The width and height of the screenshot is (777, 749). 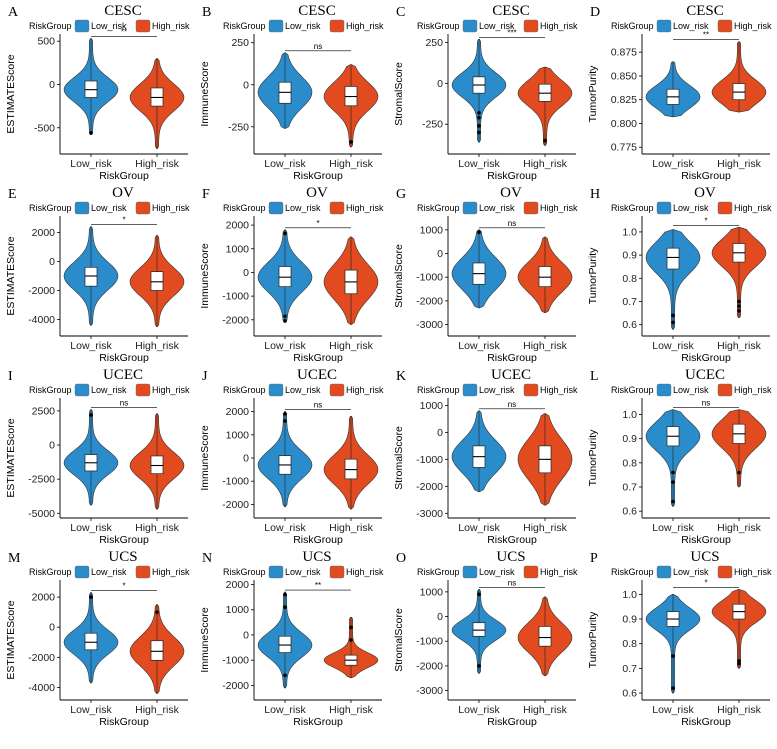 What do you see at coordinates (12, 194) in the screenshot?
I see `panel-letter: E` at bounding box center [12, 194].